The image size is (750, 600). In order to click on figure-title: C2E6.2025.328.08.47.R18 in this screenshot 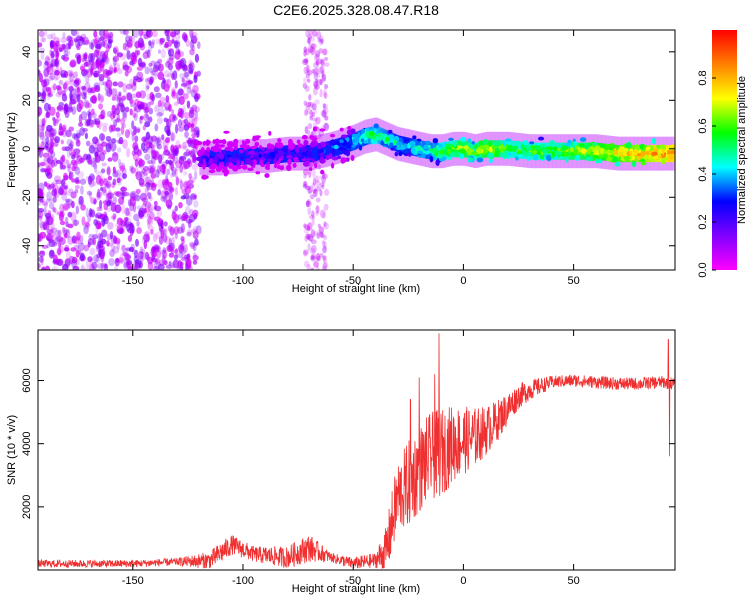, I will do `click(356, 10)`.